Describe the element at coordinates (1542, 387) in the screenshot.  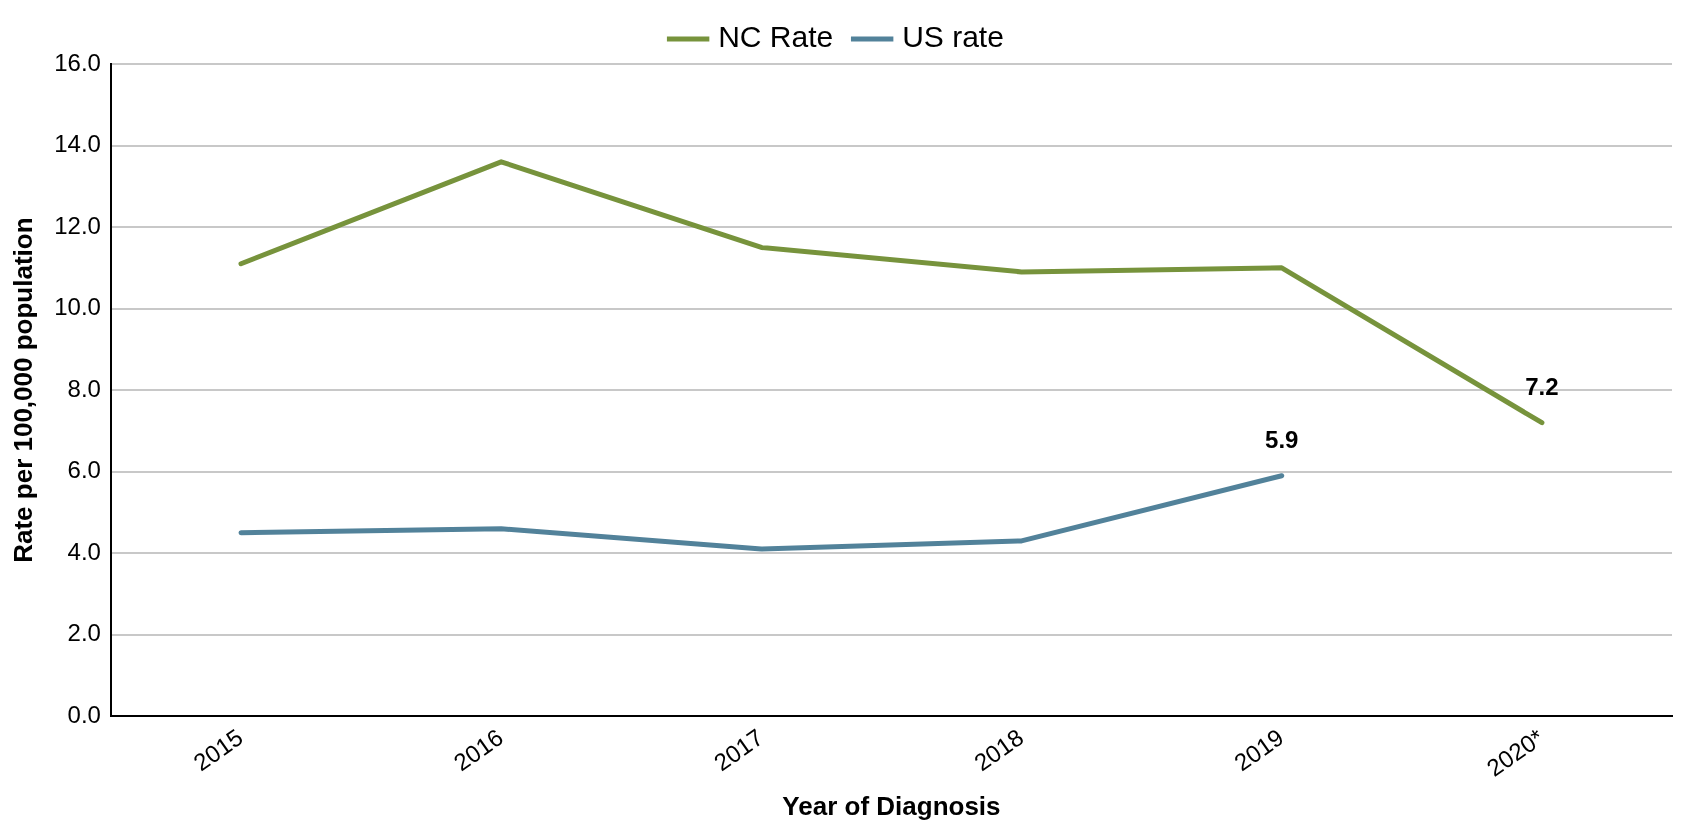
I see `data-label: 7.2` at that location.